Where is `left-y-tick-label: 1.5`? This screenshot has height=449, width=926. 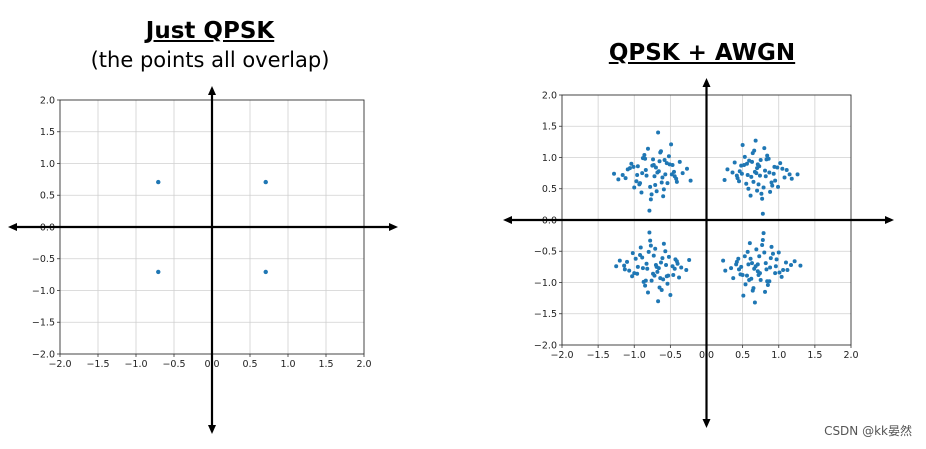 left-y-tick-label: 1.5 is located at coordinates (47, 132).